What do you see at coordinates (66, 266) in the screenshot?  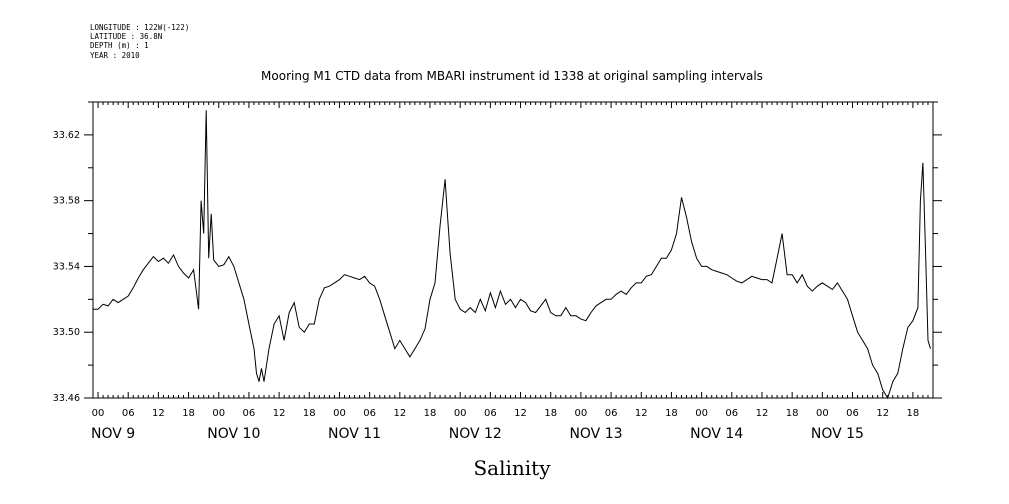 I see `y-tick-label: 33.54` at bounding box center [66, 266].